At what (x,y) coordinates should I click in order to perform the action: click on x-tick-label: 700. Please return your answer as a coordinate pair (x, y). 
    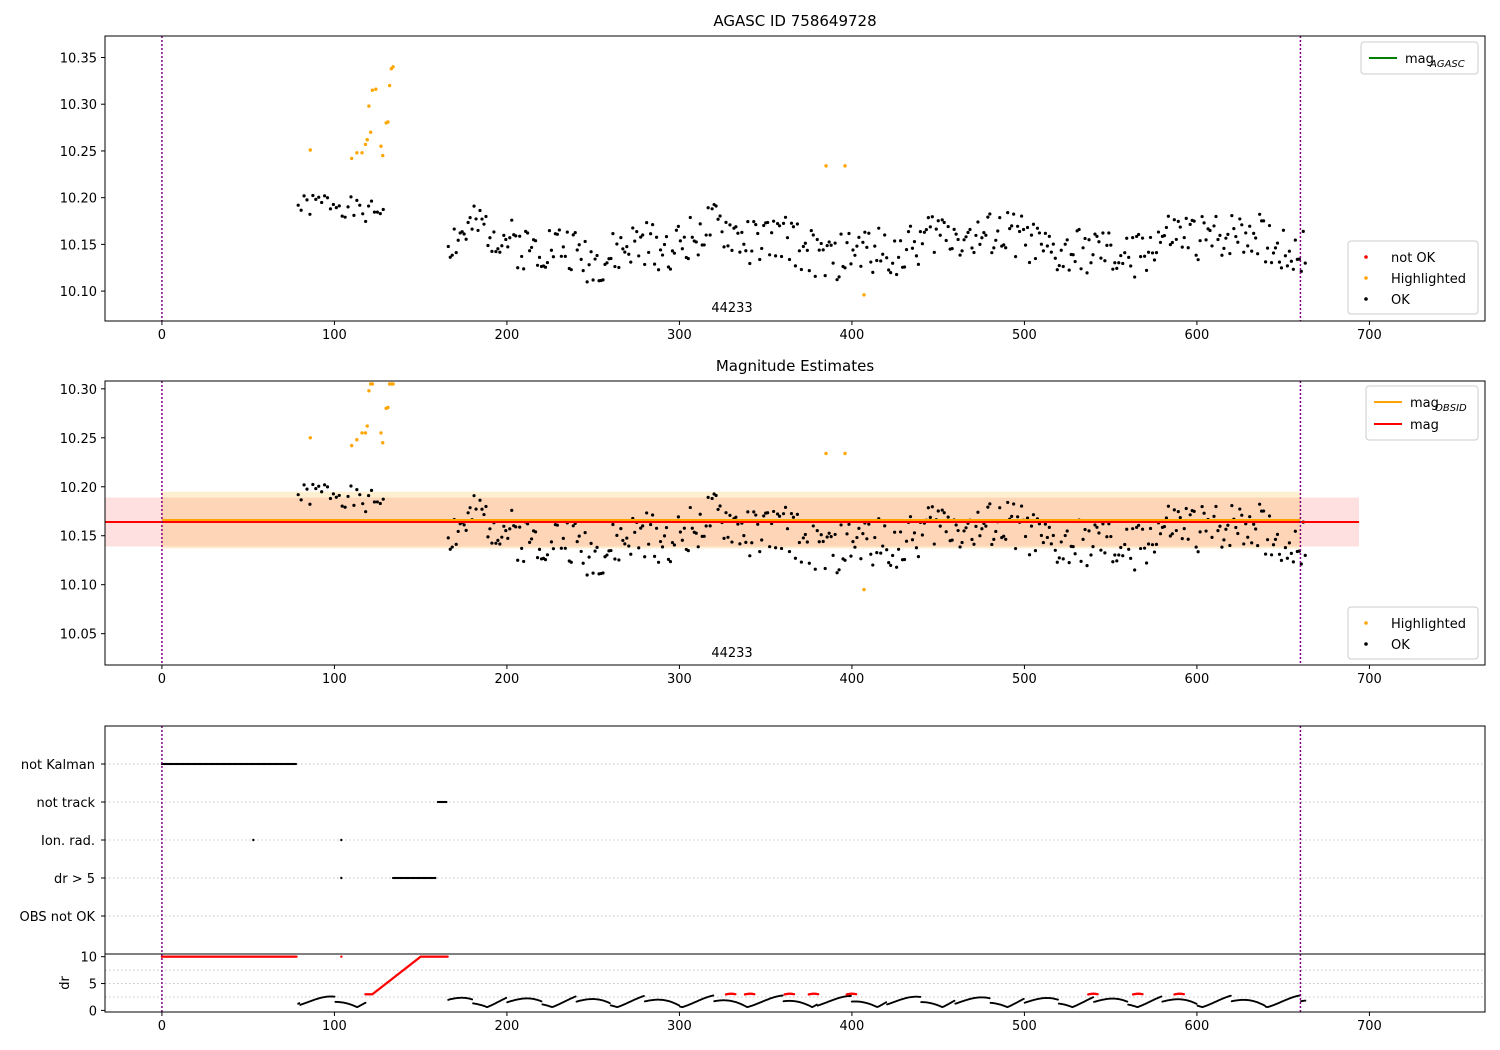
    Looking at the image, I should click on (1369, 335).